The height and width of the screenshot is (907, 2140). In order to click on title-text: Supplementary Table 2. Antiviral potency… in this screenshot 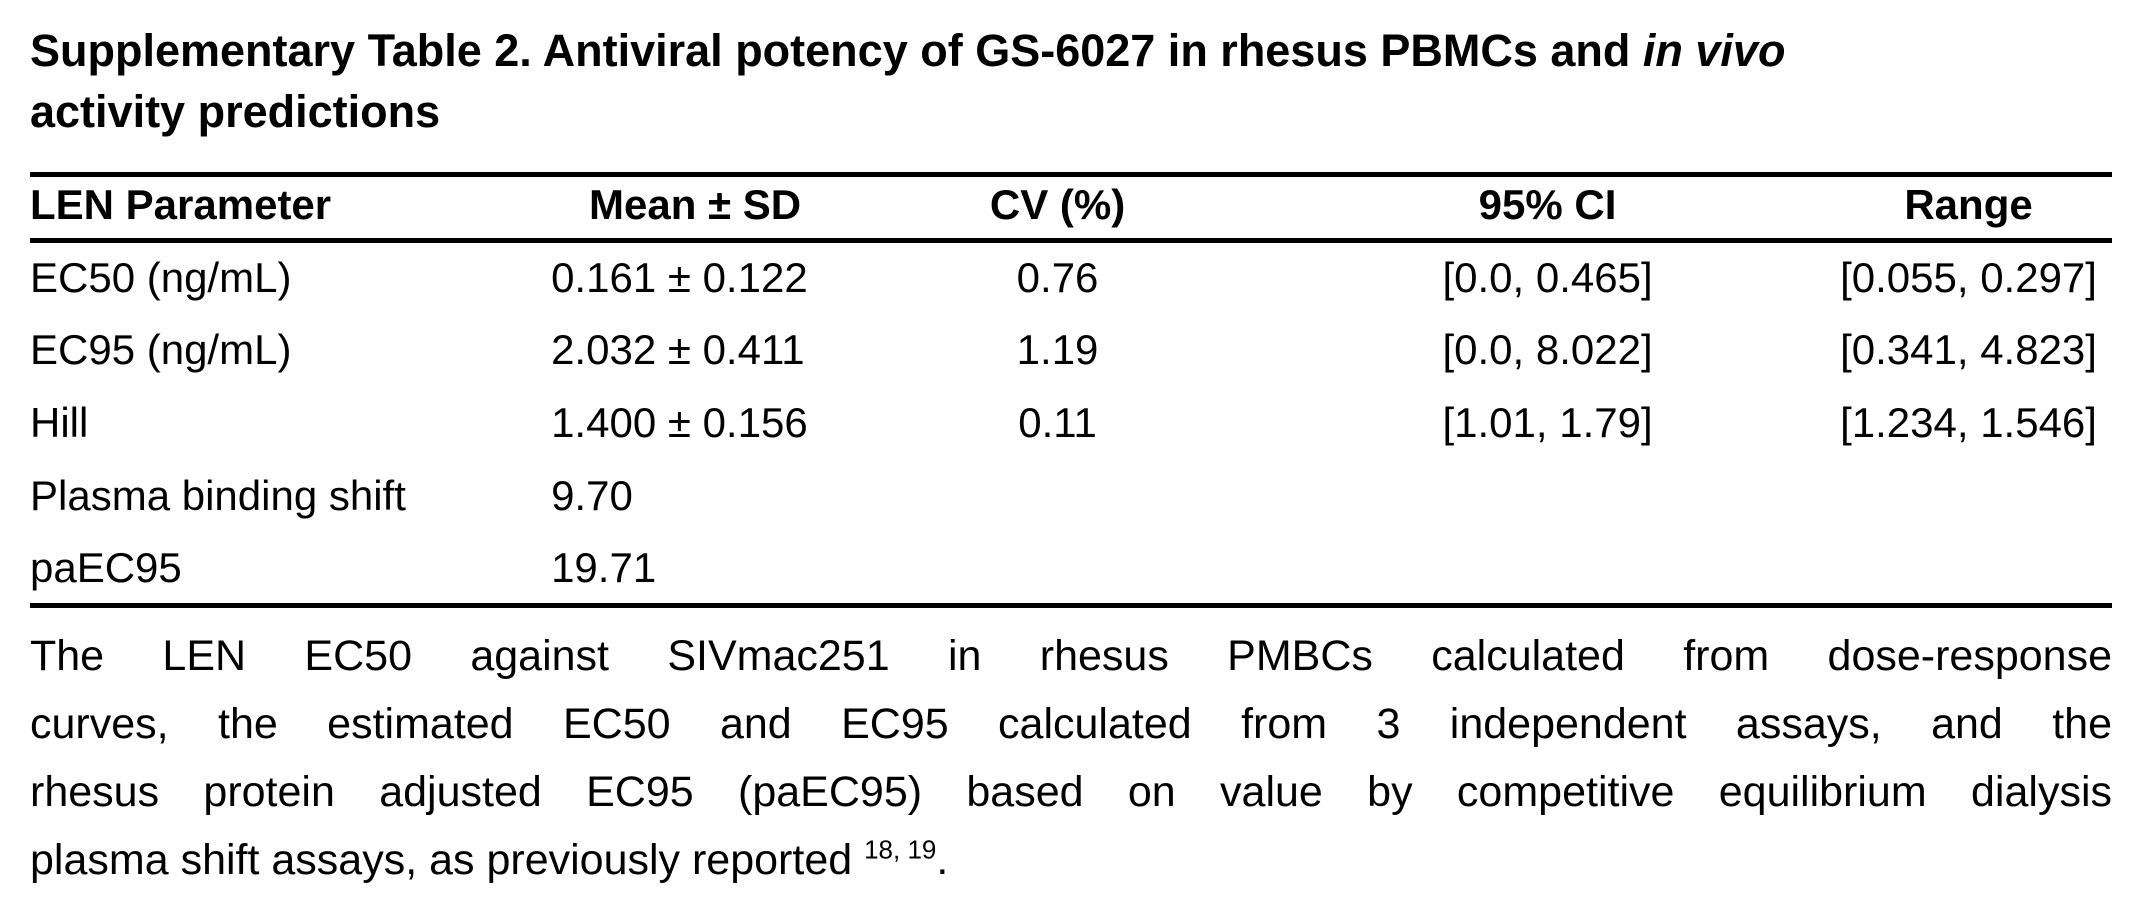, I will do `click(836, 50)`.